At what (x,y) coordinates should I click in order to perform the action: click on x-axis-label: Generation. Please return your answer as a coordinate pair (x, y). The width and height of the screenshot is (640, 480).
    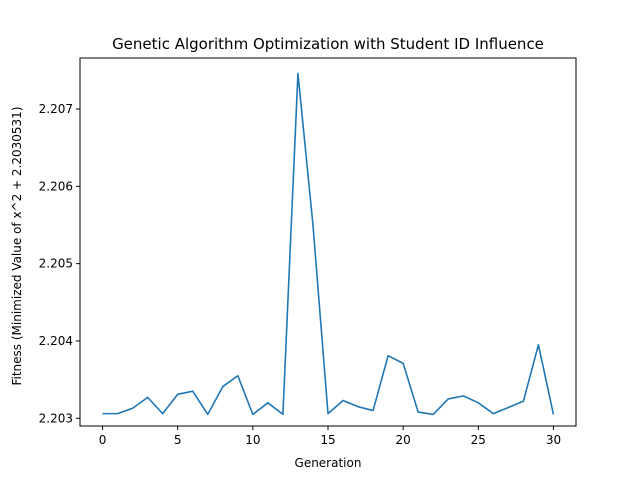
    Looking at the image, I should click on (328, 463).